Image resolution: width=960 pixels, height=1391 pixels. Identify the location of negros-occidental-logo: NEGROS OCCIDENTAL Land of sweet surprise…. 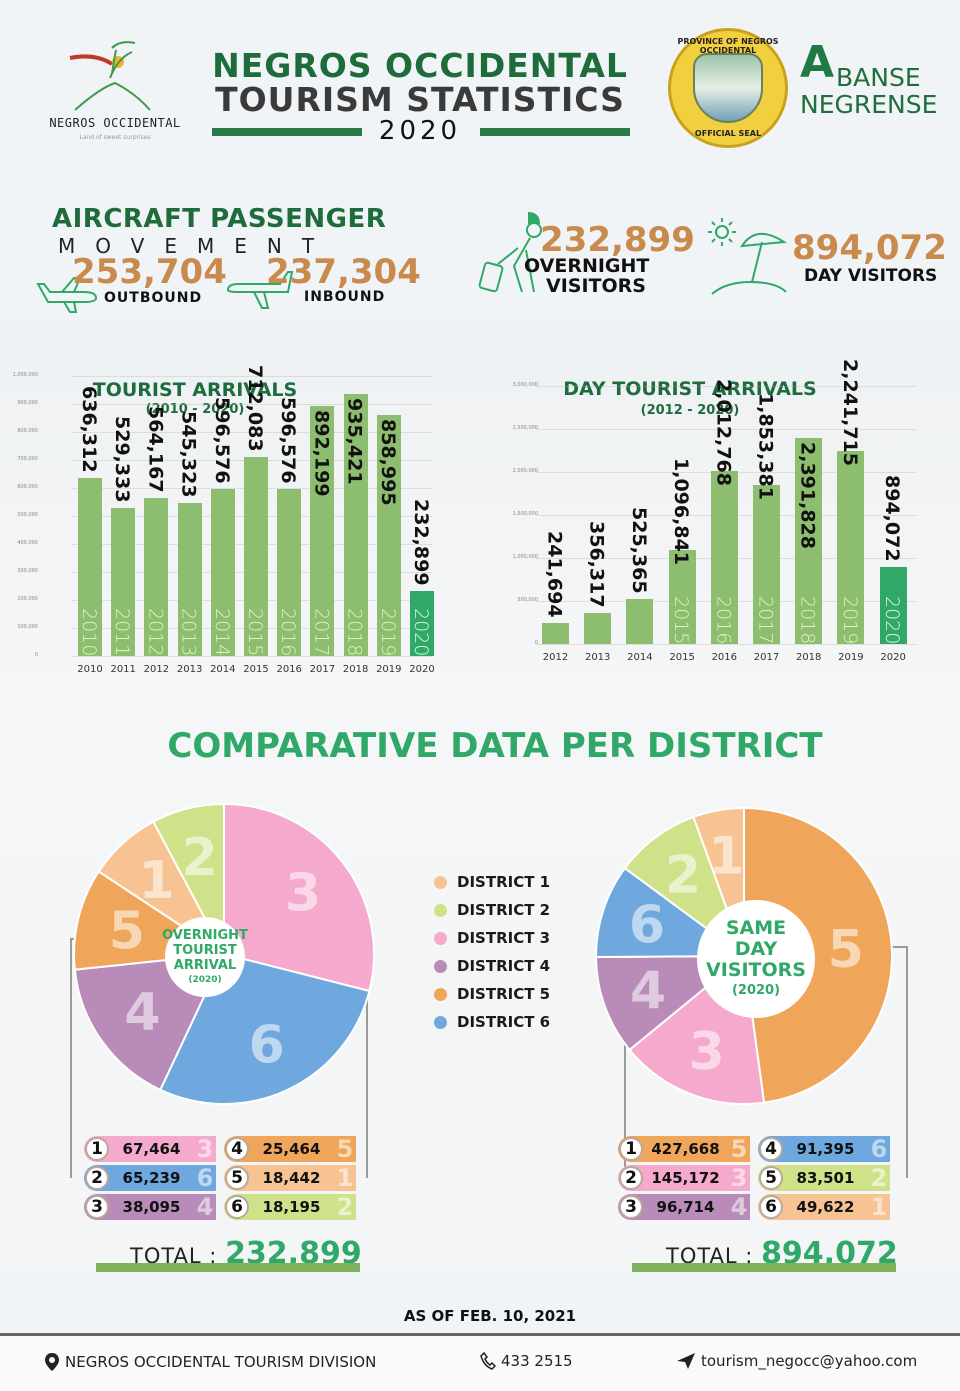
(115, 93).